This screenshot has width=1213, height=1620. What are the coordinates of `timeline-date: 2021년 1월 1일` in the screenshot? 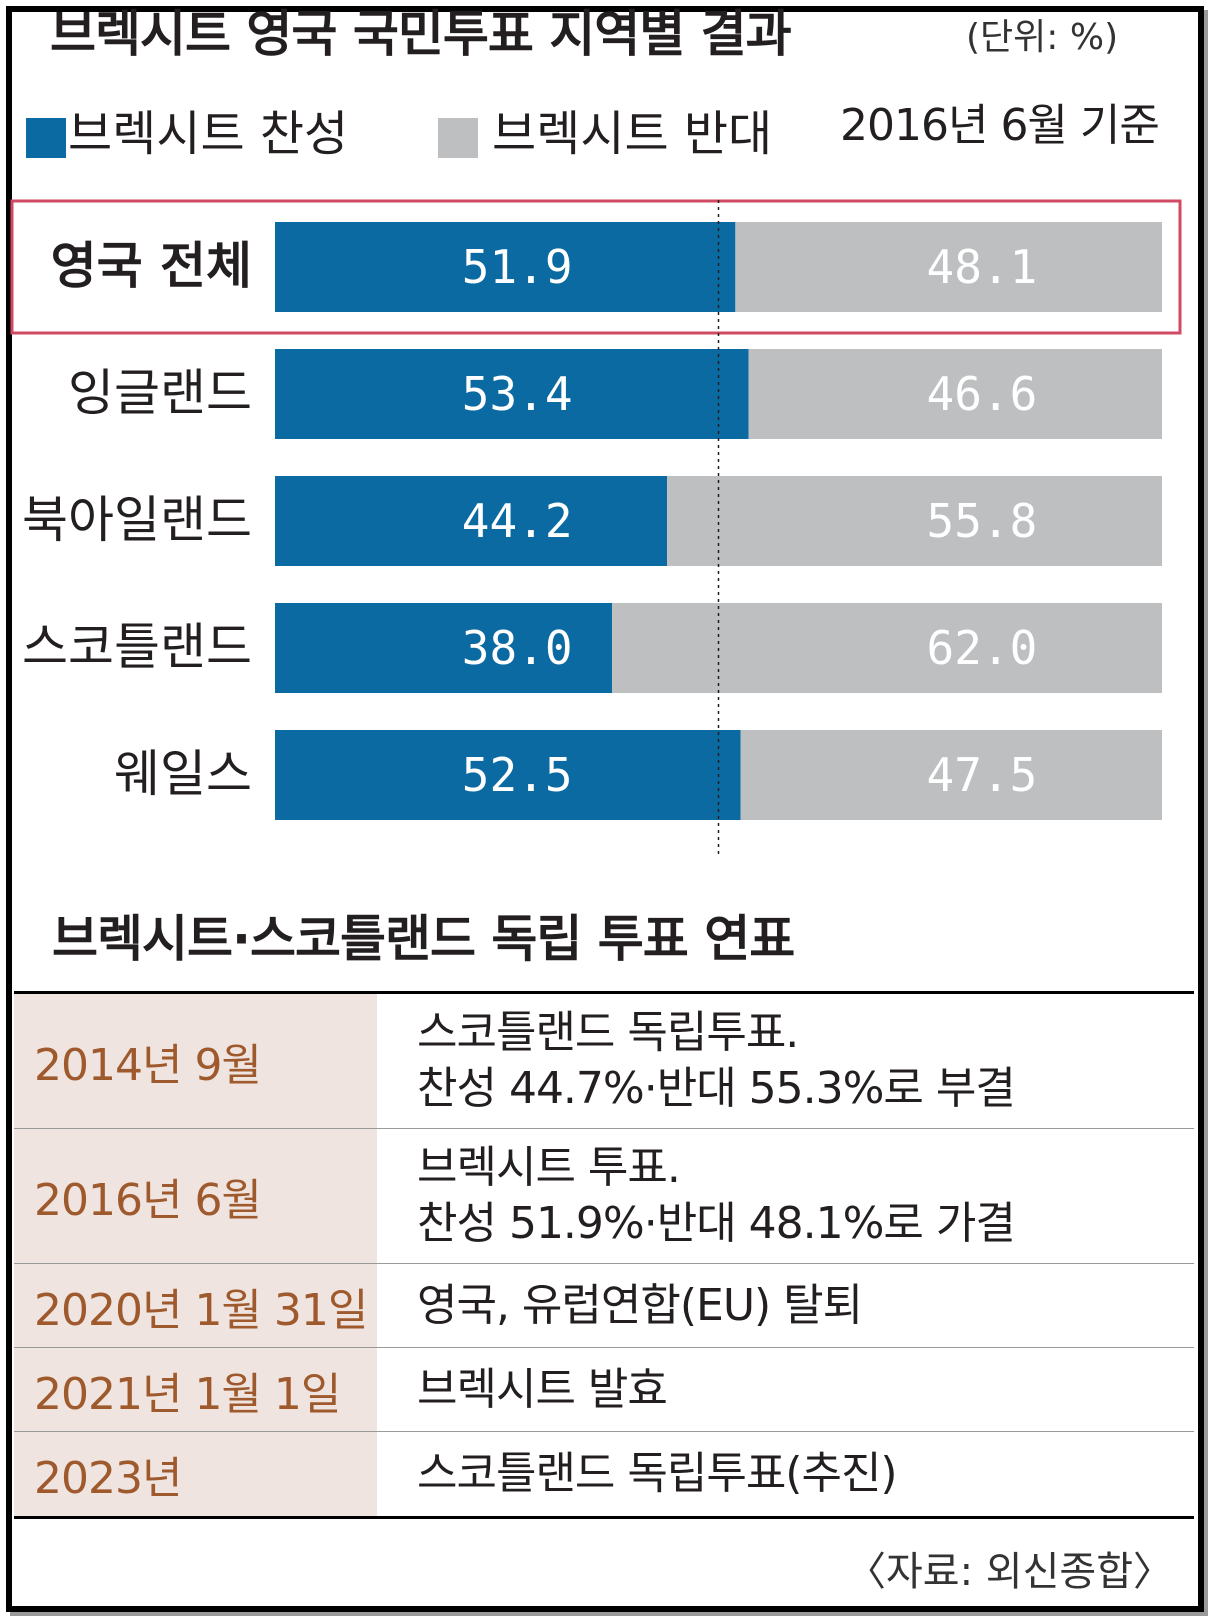 It's located at (195, 1389).